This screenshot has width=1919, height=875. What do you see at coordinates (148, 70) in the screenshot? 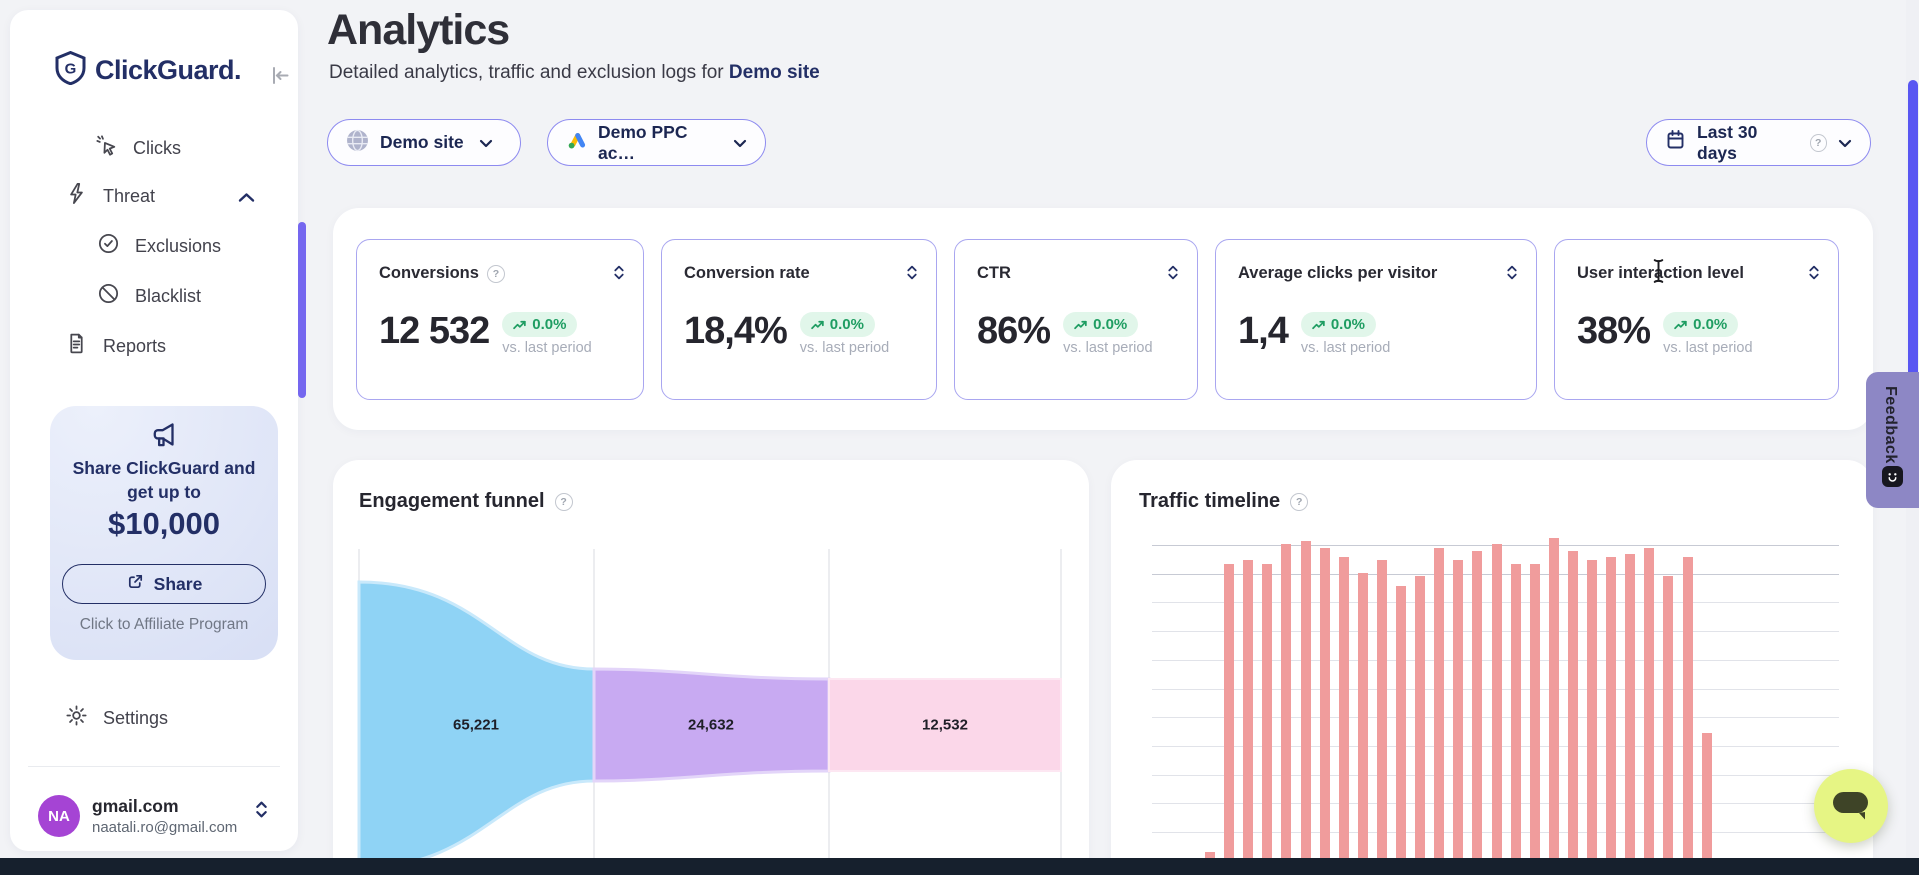
I see `logo: G ClickGuard.` at bounding box center [148, 70].